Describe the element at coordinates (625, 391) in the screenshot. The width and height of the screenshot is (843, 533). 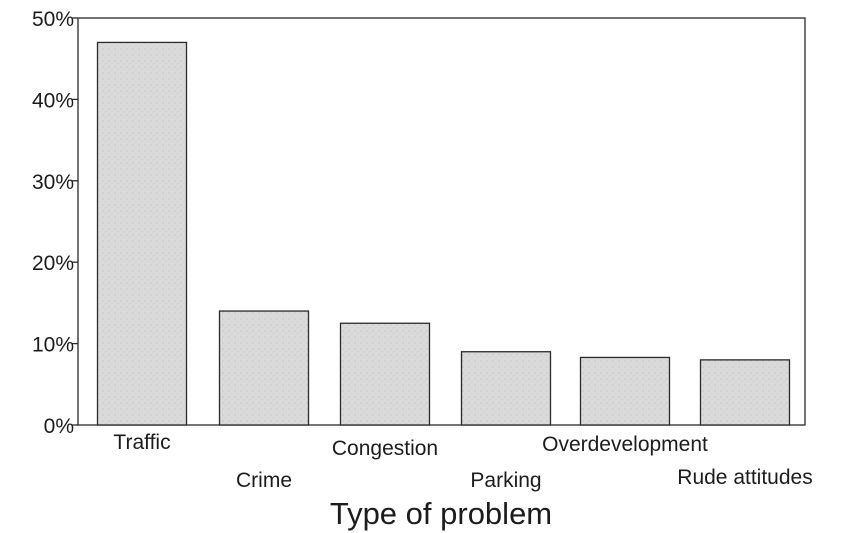
I see `bar-overdevelopment` at that location.